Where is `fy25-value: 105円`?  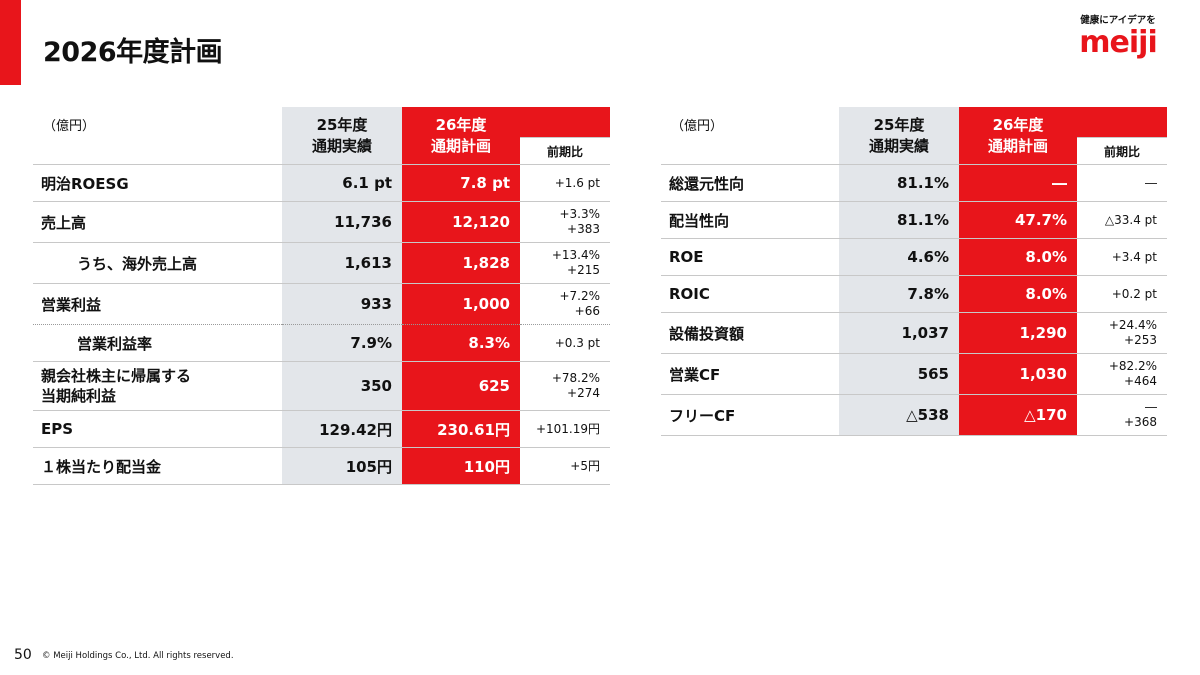 fy25-value: 105円 is located at coordinates (342, 466).